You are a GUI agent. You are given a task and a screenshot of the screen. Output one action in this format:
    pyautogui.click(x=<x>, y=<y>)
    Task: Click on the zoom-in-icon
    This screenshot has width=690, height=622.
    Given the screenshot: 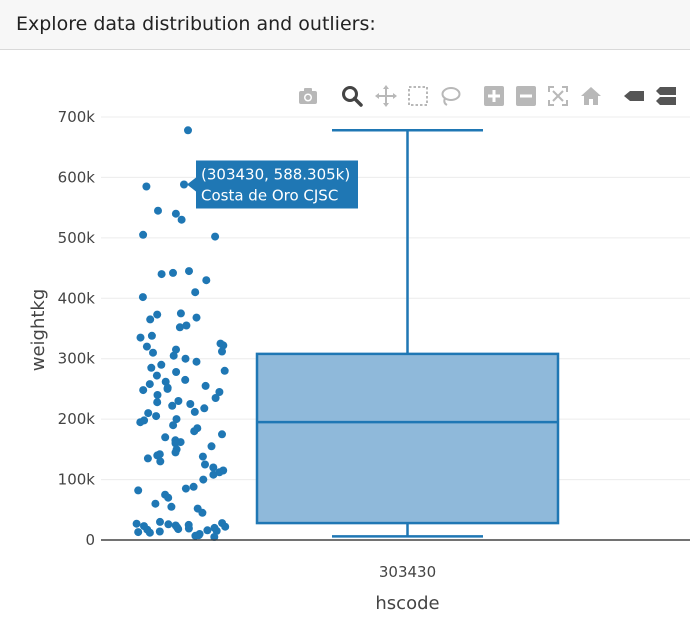 What is the action you would take?
    pyautogui.click(x=494, y=96)
    